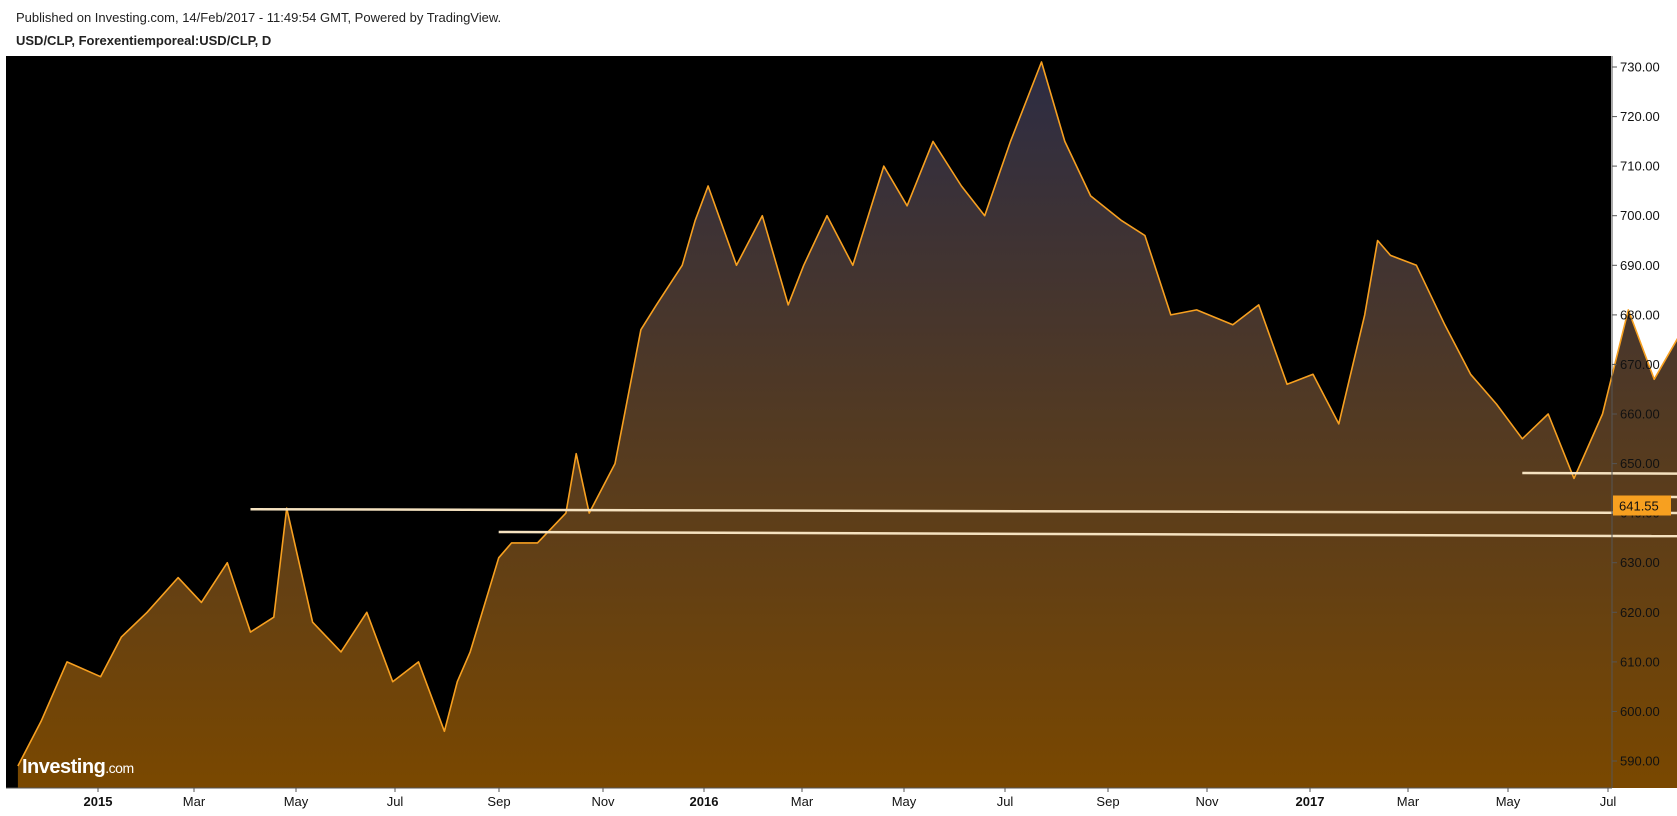 The height and width of the screenshot is (816, 1677). What do you see at coordinates (1640, 265) in the screenshot?
I see `price-tick-label: 690.00` at bounding box center [1640, 265].